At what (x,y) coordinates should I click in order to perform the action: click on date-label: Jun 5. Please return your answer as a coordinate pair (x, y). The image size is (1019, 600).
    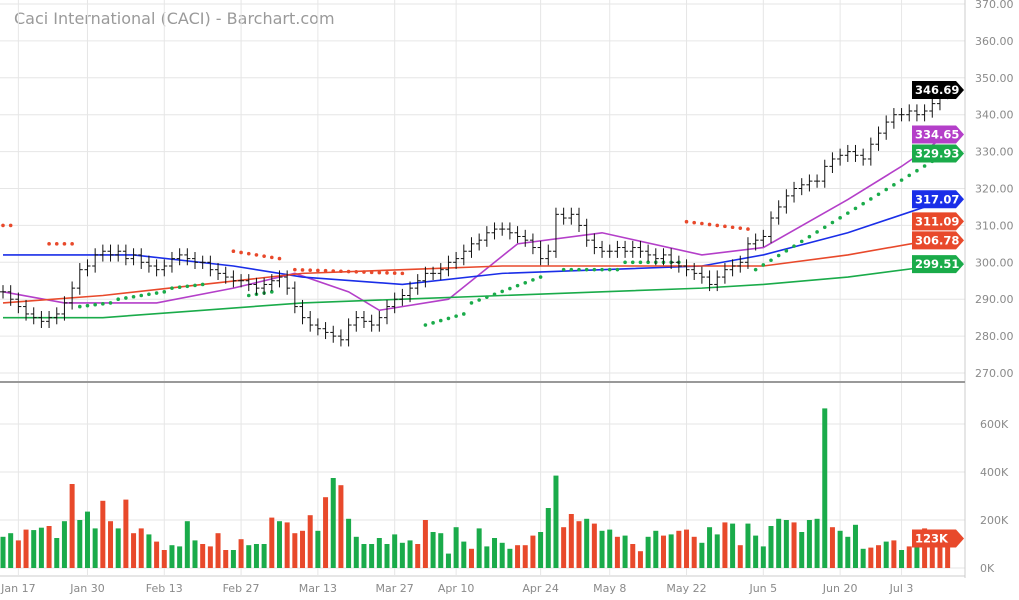
    Looking at the image, I should click on (762, 588).